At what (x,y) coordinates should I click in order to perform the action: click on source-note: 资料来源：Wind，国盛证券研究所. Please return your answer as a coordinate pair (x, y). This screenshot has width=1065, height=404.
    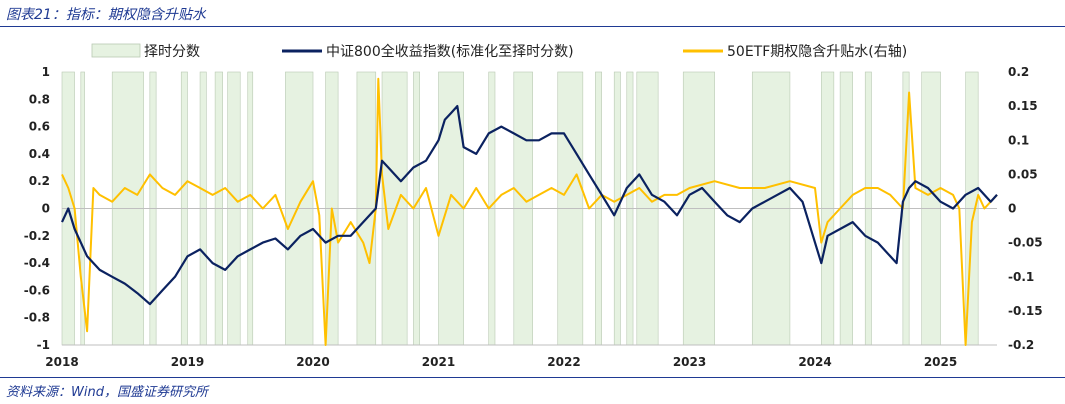
    Looking at the image, I should click on (107, 392).